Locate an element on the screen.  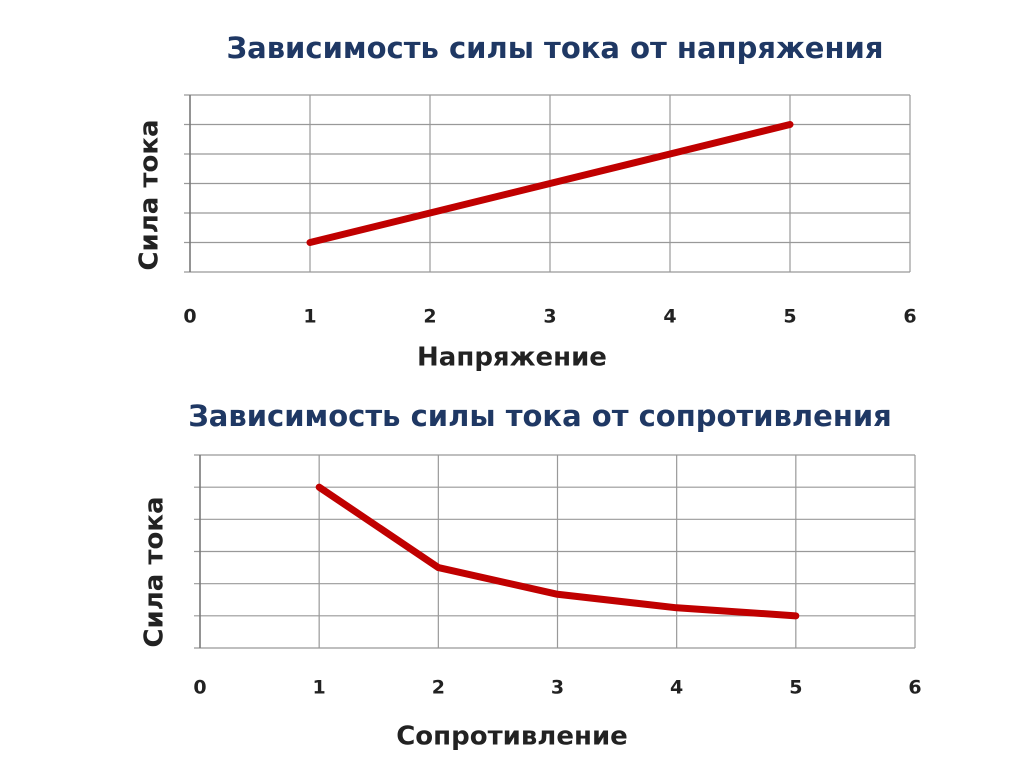
x-axis-label: Сопротивление is located at coordinates (512, 737).